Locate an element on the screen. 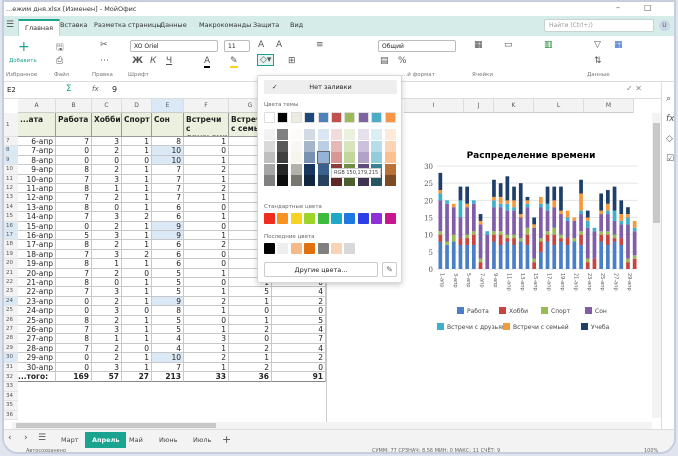 This screenshot has height=456, width=678. borders-icon: ⊞ is located at coordinates (292, 61).